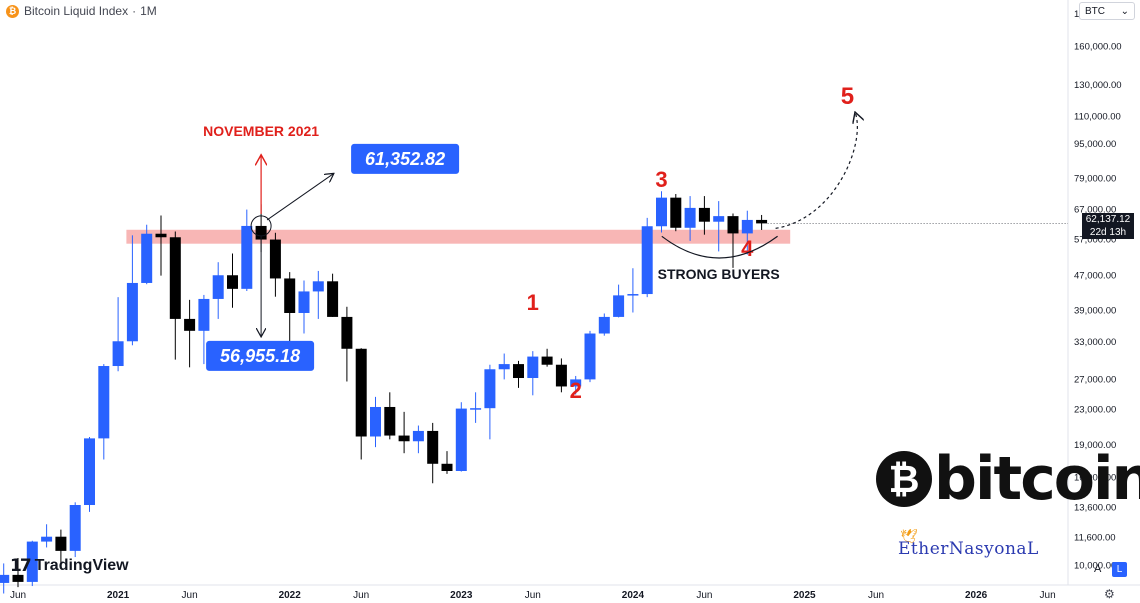 This screenshot has height=603, width=1140. Describe the element at coordinates (12, 11) in the screenshot. I see `bitcoin-coin-icon: ₿` at that location.